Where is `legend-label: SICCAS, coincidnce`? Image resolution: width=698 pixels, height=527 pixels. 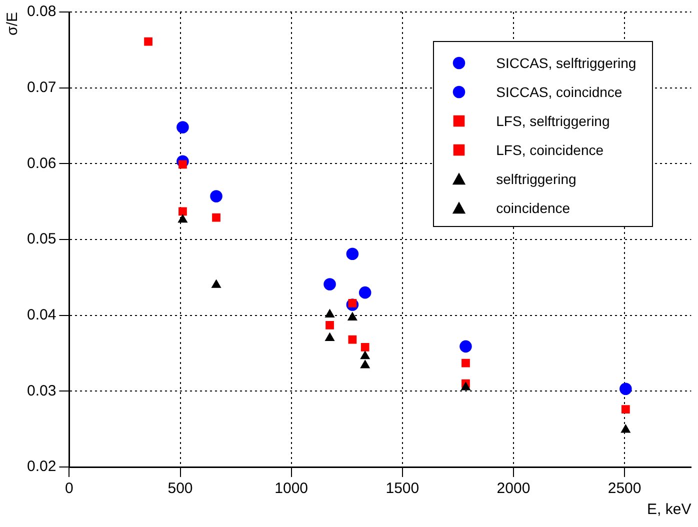 legend-label: SICCAS, coincidnce is located at coordinates (559, 92).